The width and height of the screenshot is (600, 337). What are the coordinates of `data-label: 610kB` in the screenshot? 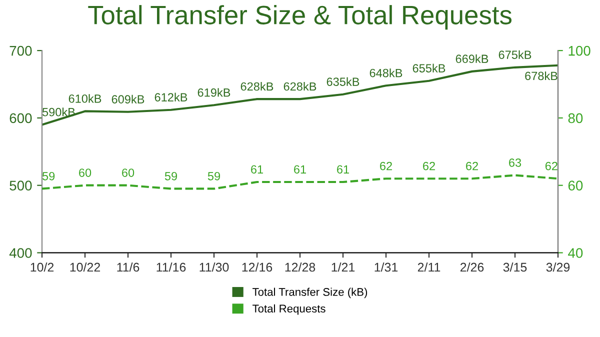 It's located at (85, 98).